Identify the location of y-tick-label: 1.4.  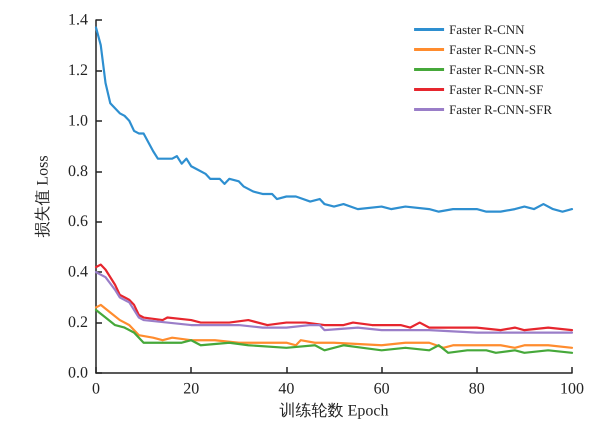
(78, 20).